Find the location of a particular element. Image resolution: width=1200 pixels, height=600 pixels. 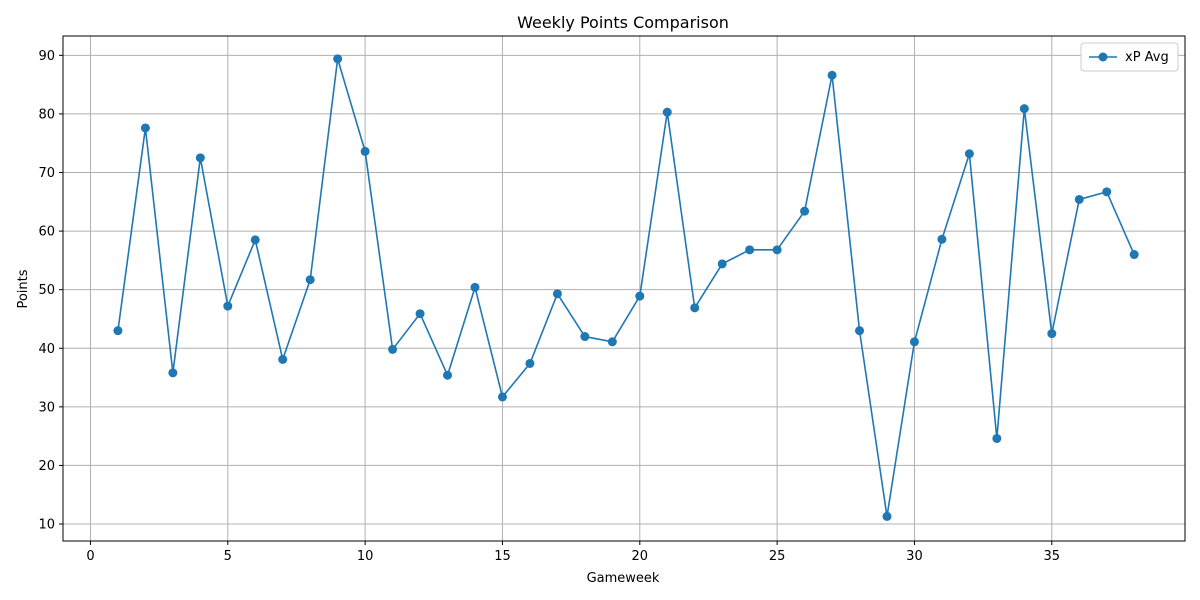

legend-box is located at coordinates (1129, 57).